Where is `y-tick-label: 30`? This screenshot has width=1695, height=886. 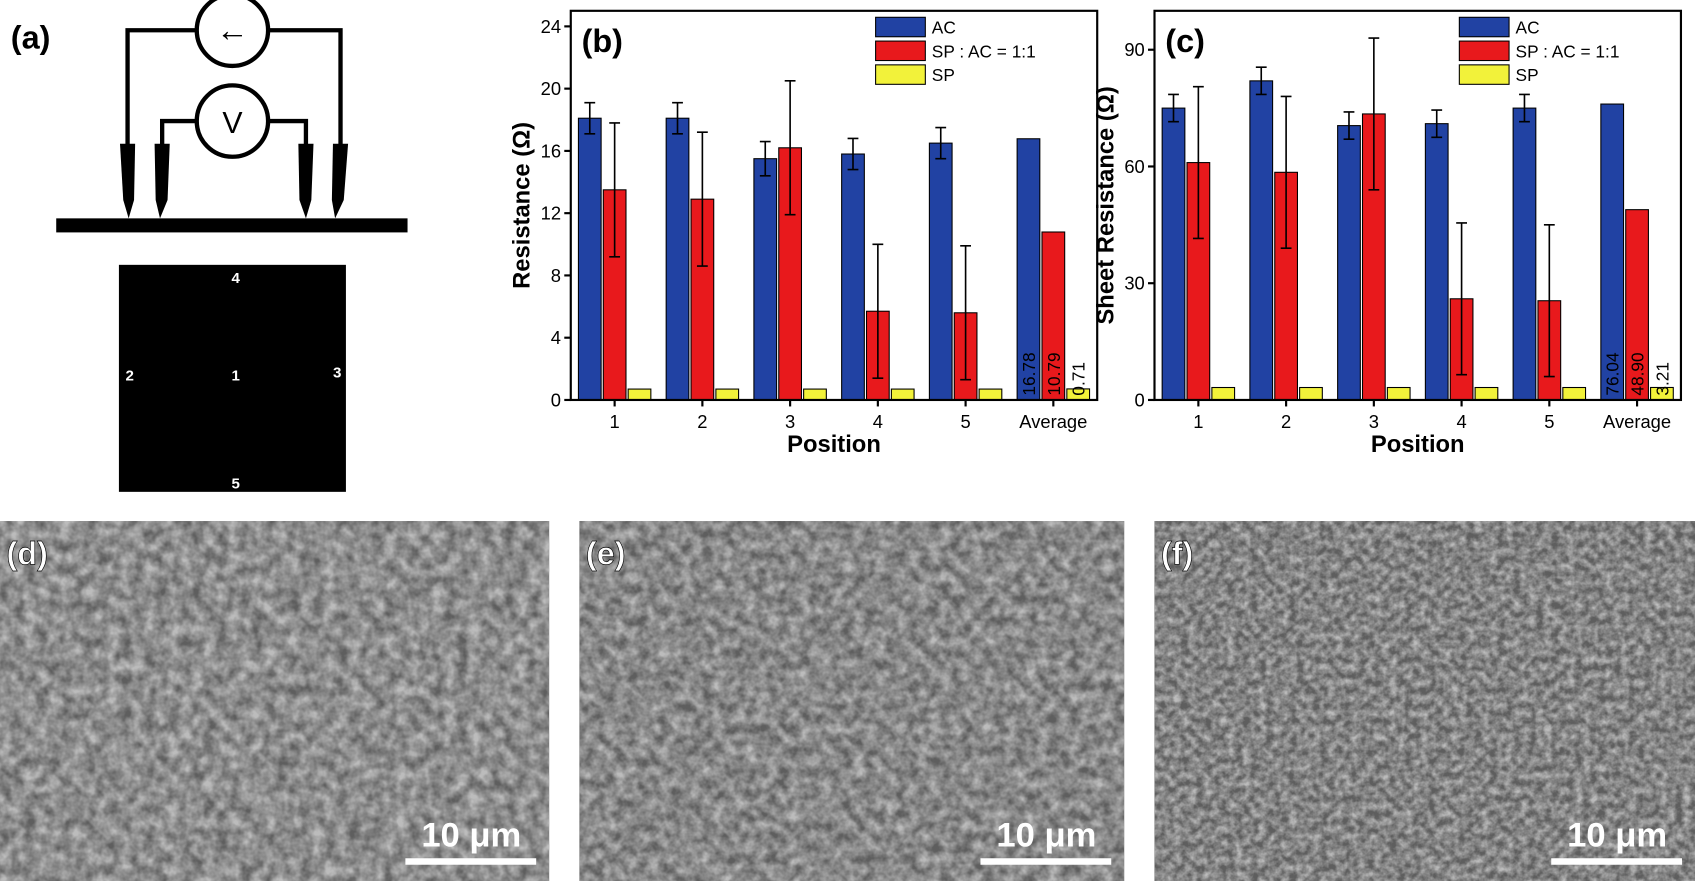 y-tick-label: 30 is located at coordinates (1134, 283).